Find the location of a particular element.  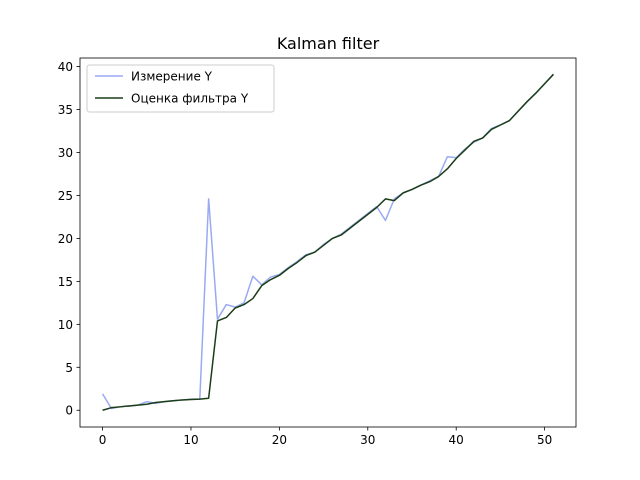

chart-title: Kalman filter is located at coordinates (328, 43).